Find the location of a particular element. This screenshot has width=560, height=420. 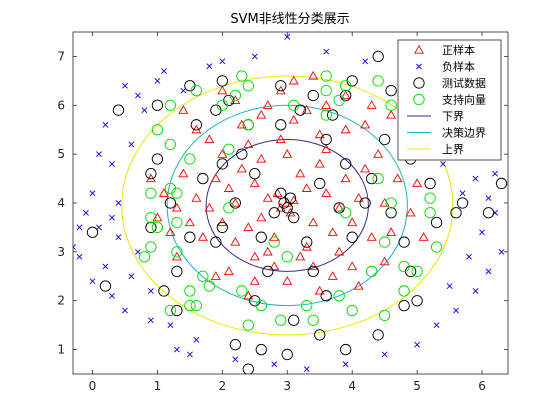

x-tick-label: 3 is located at coordinates (287, 386).